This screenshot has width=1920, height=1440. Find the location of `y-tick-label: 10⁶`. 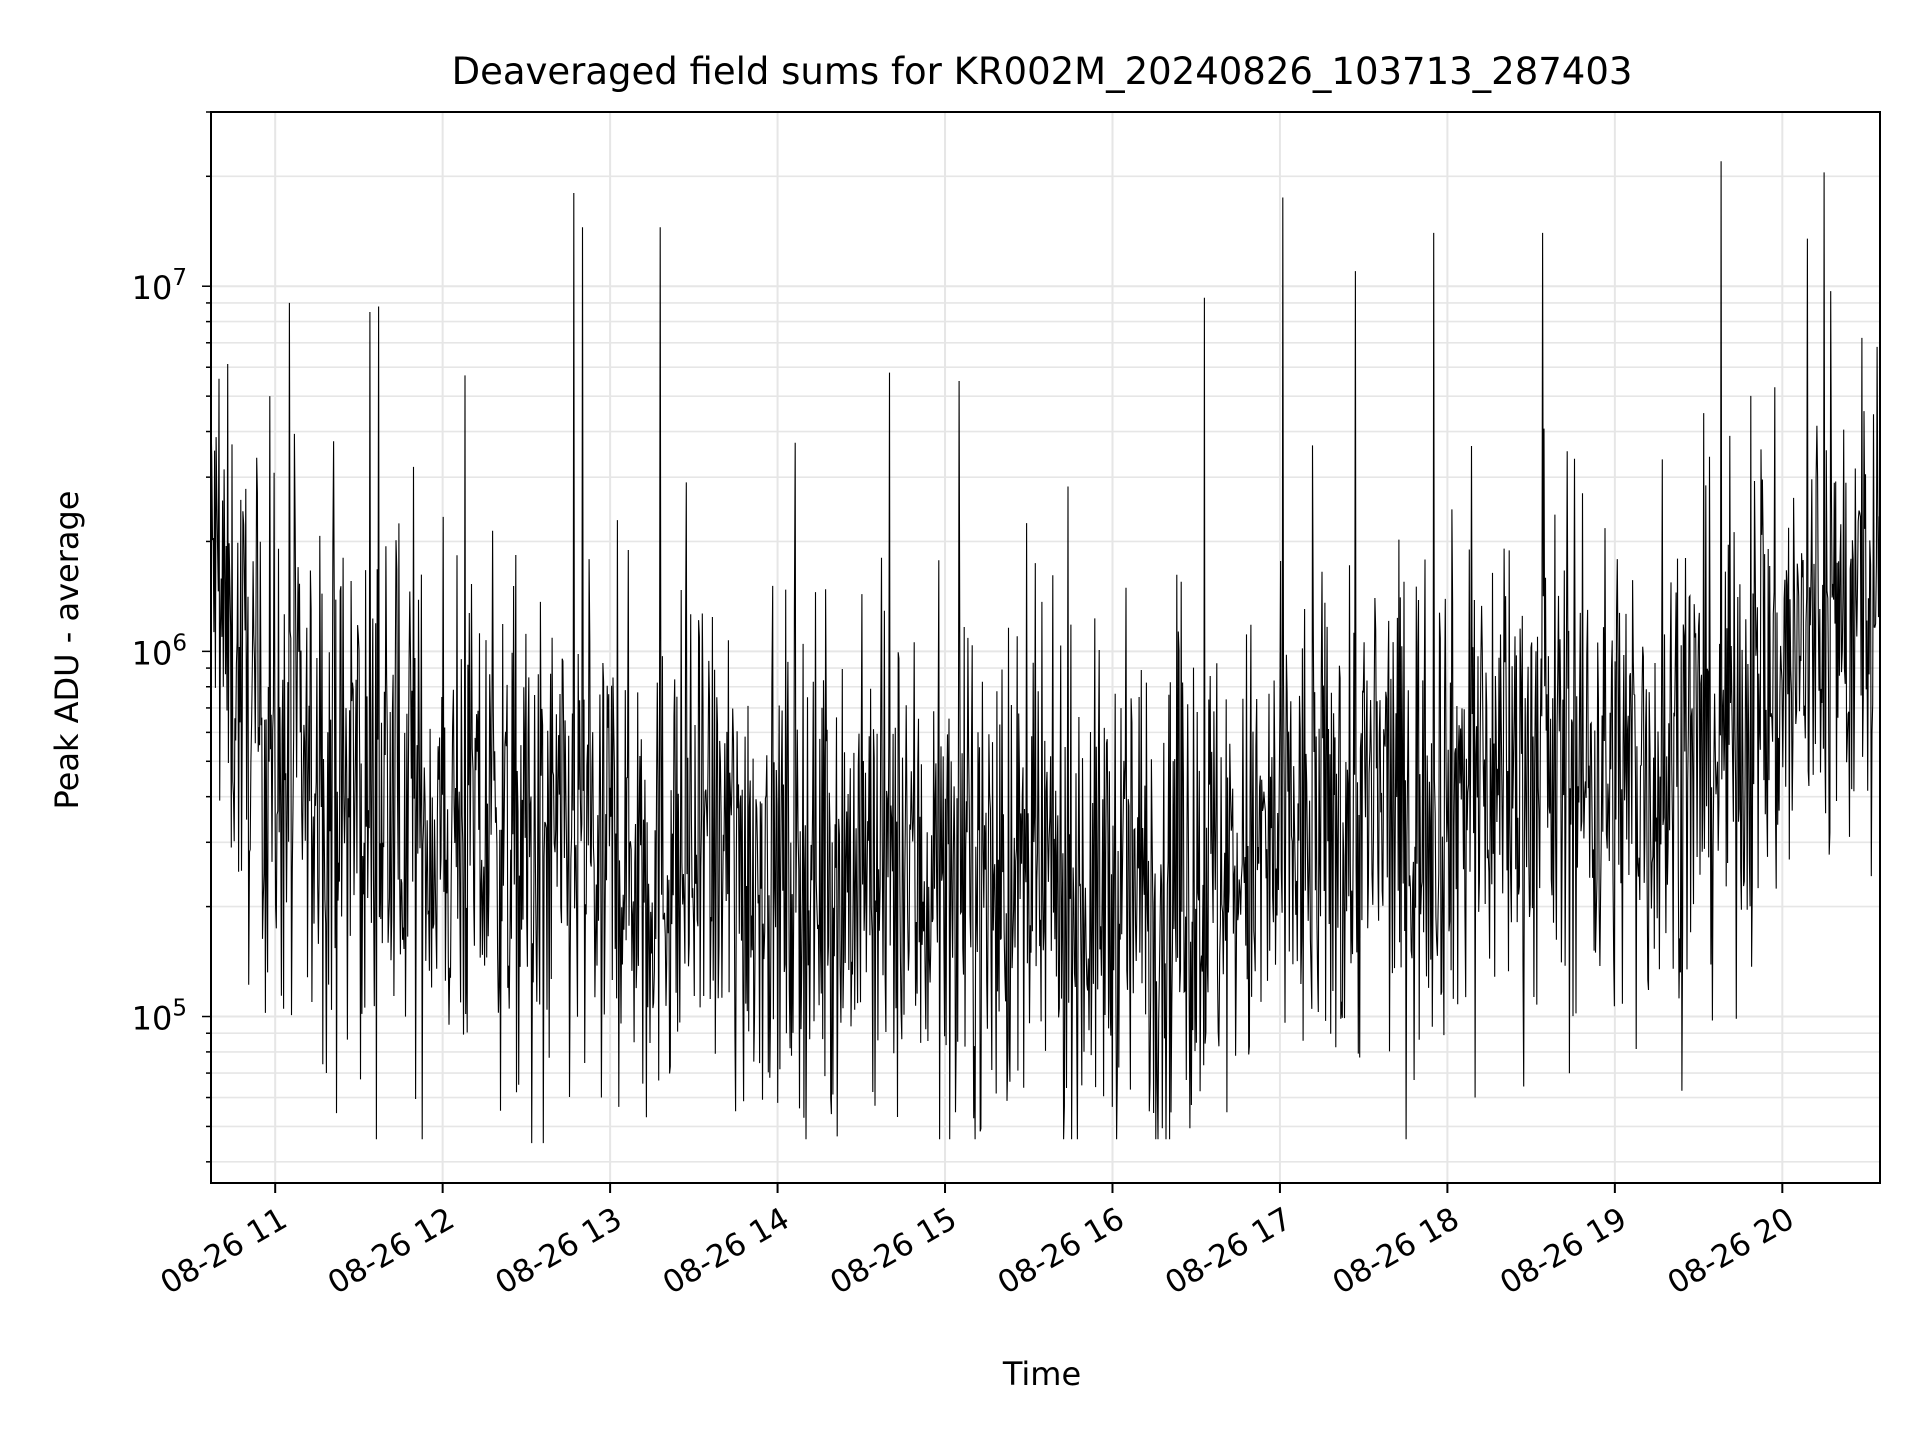

y-tick-label: 10⁶ is located at coordinates (159, 651).